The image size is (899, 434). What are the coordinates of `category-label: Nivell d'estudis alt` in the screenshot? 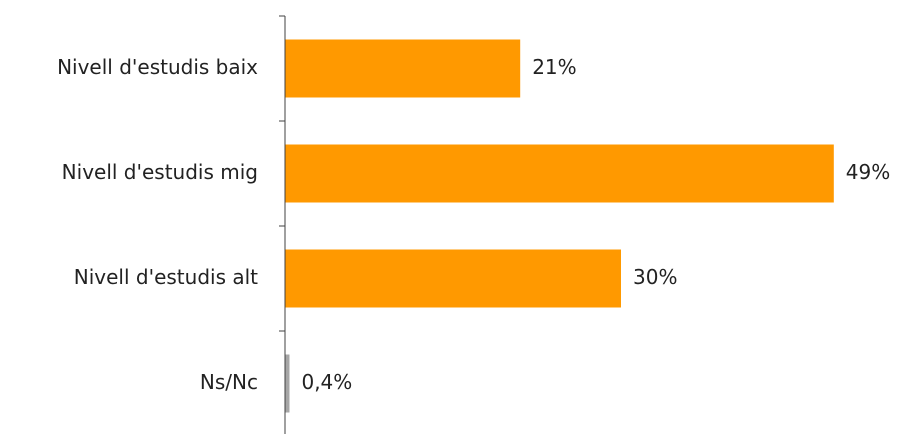 It's located at (166, 277).